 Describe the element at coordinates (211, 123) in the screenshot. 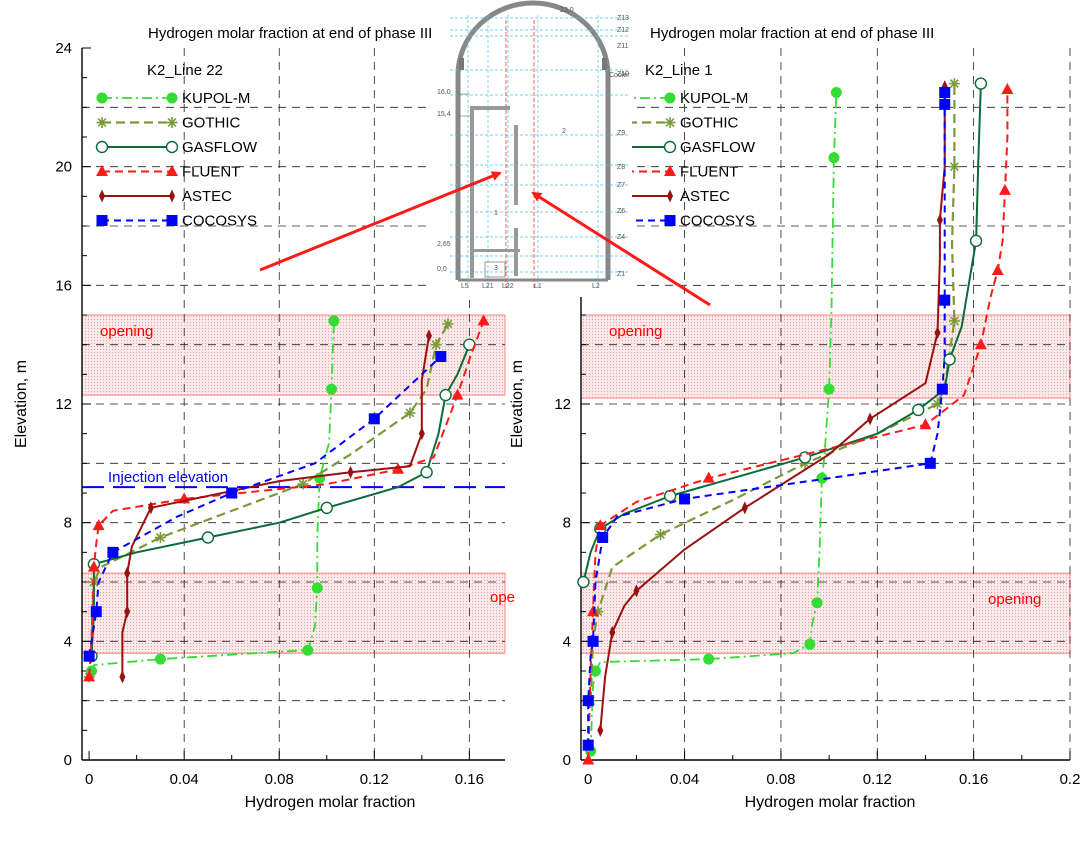

I see `legend-entry: GOTHIC` at that location.